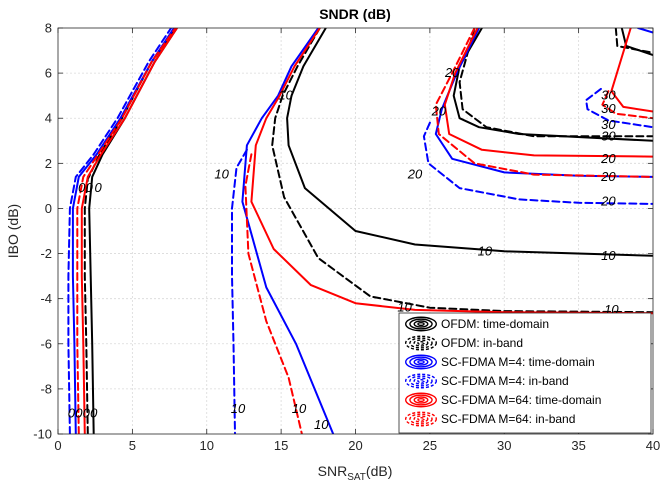 The width and height of the screenshot is (660, 491). Describe the element at coordinates (578, 445) in the screenshot. I see `x-tick-label: 35` at that location.